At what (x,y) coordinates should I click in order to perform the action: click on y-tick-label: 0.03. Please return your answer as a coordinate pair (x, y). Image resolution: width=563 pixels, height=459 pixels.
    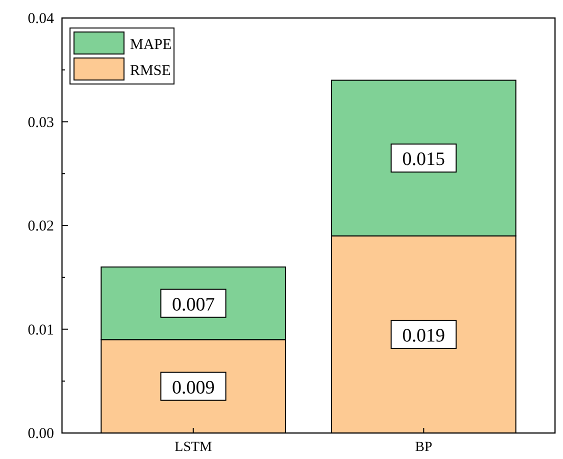
    Looking at the image, I should click on (41, 122).